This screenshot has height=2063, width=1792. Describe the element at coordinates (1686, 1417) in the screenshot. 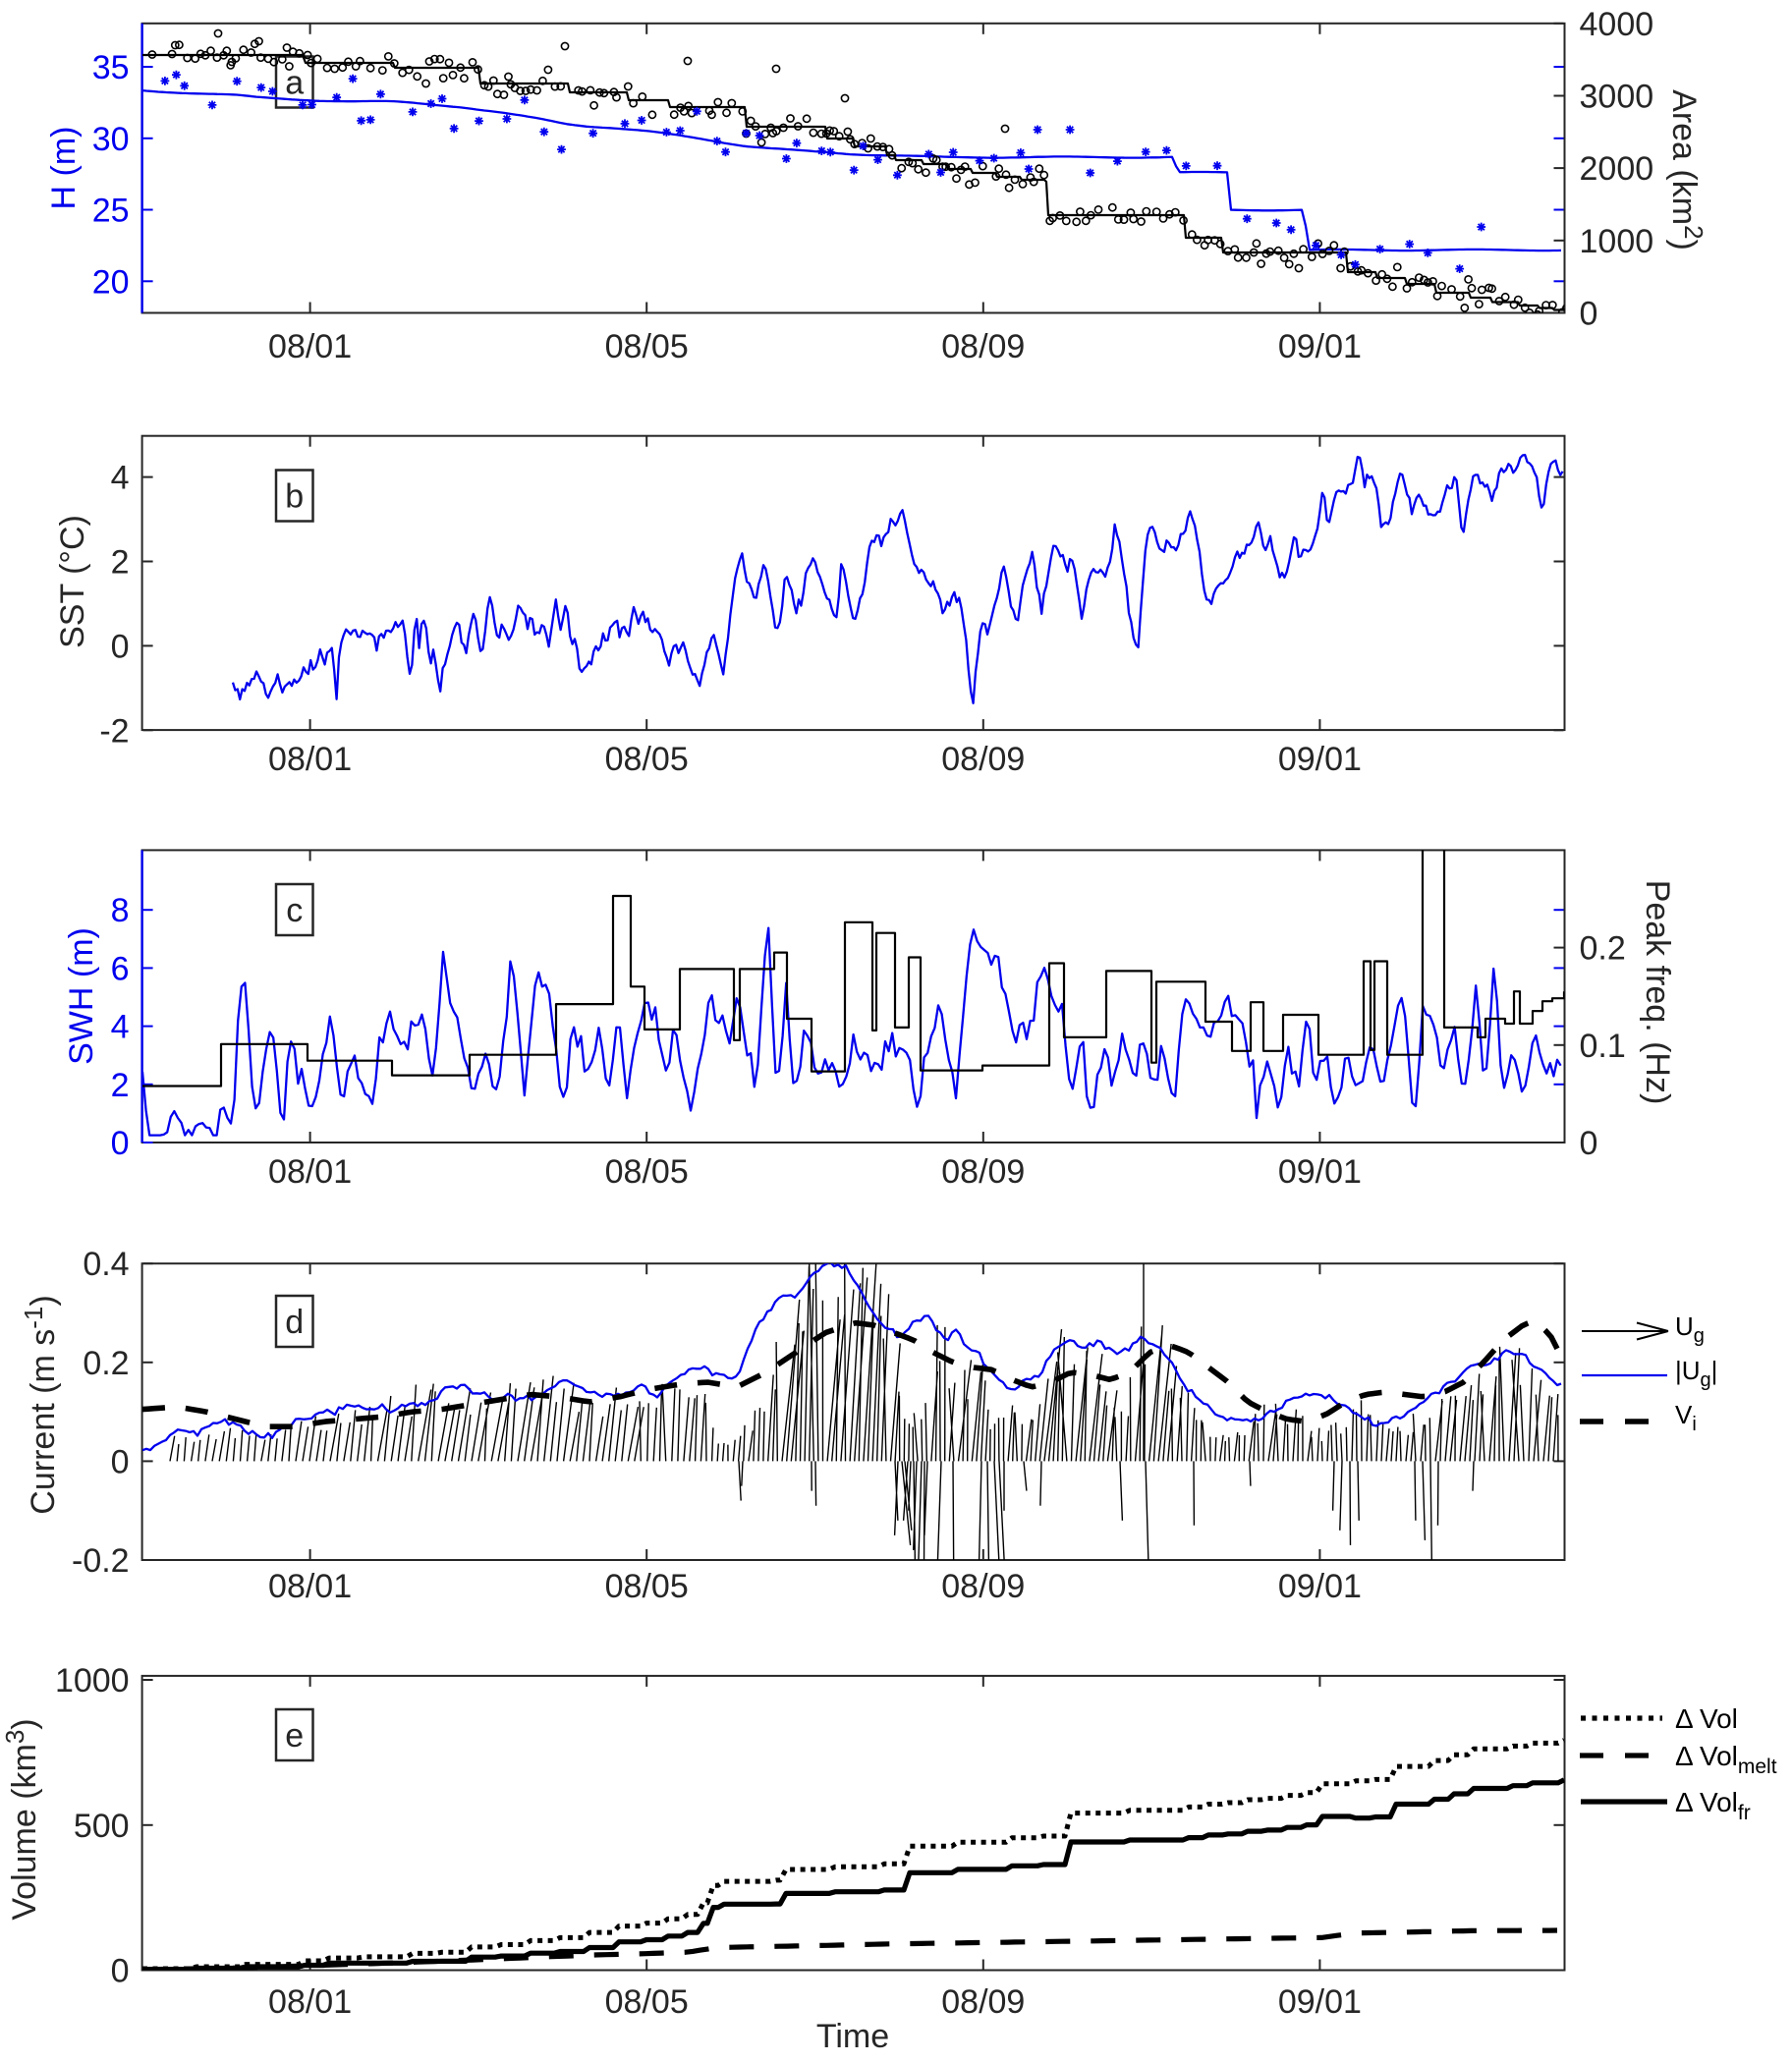

I see `svg-text: Vi` at that location.